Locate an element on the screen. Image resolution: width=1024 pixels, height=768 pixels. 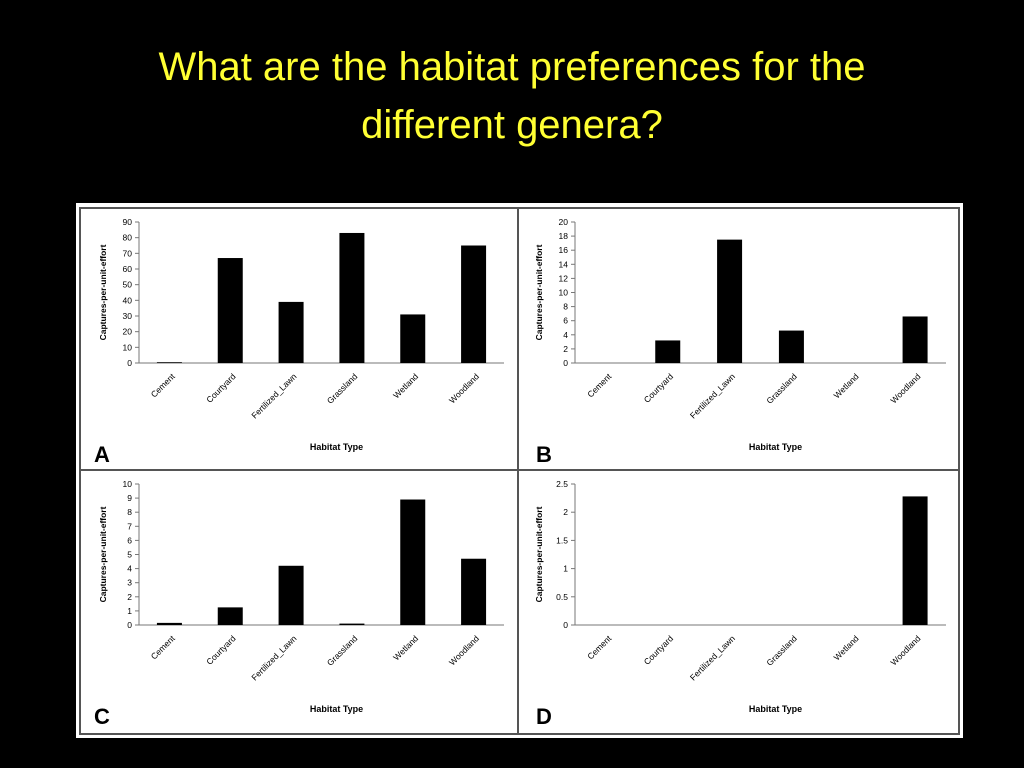
y-tick-label: 30 is located at coordinates (128, 316).